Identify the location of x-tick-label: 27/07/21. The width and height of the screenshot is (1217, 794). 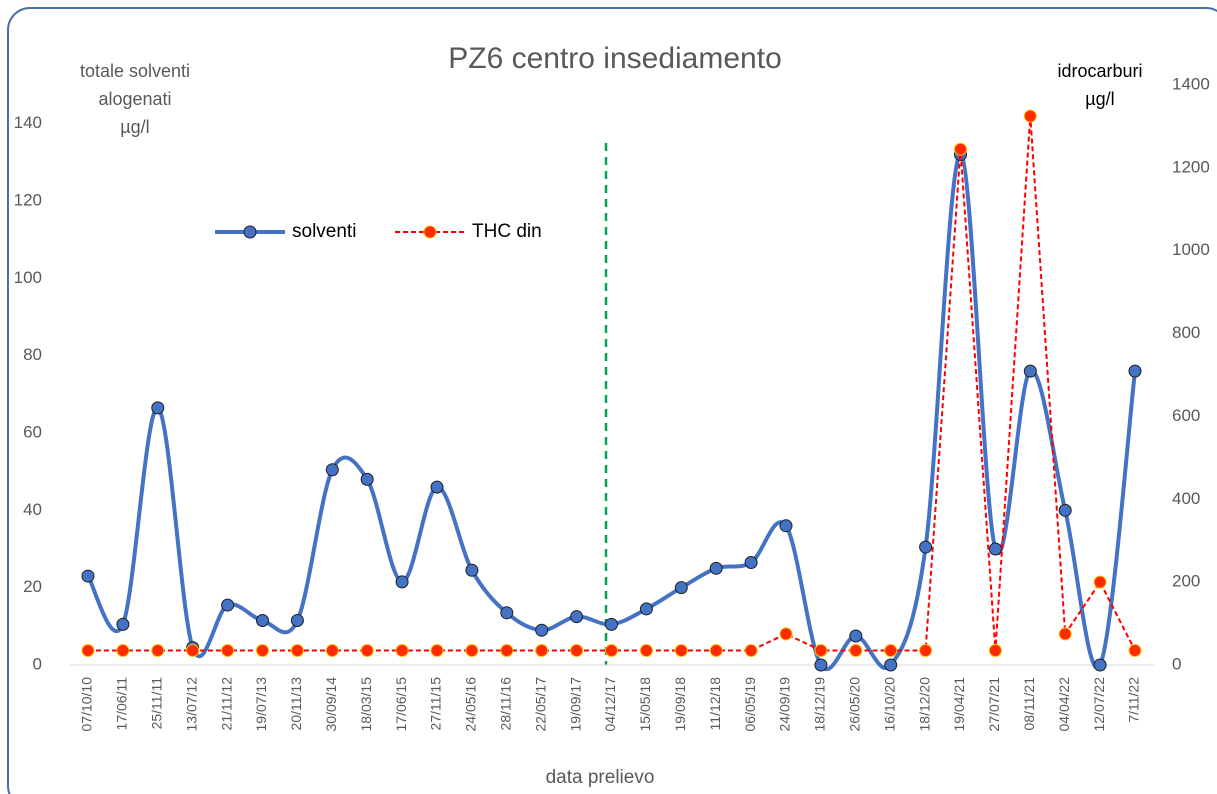
(994, 704).